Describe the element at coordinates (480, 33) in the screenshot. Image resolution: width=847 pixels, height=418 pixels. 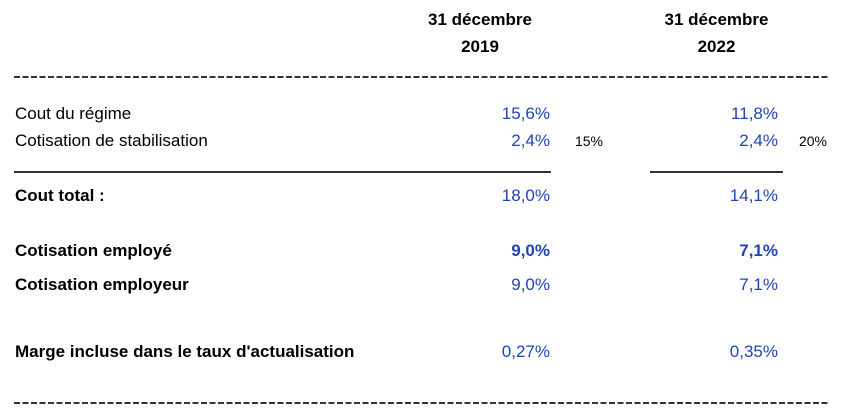
I see `column-header-2019: 31 décembre 2019` at that location.